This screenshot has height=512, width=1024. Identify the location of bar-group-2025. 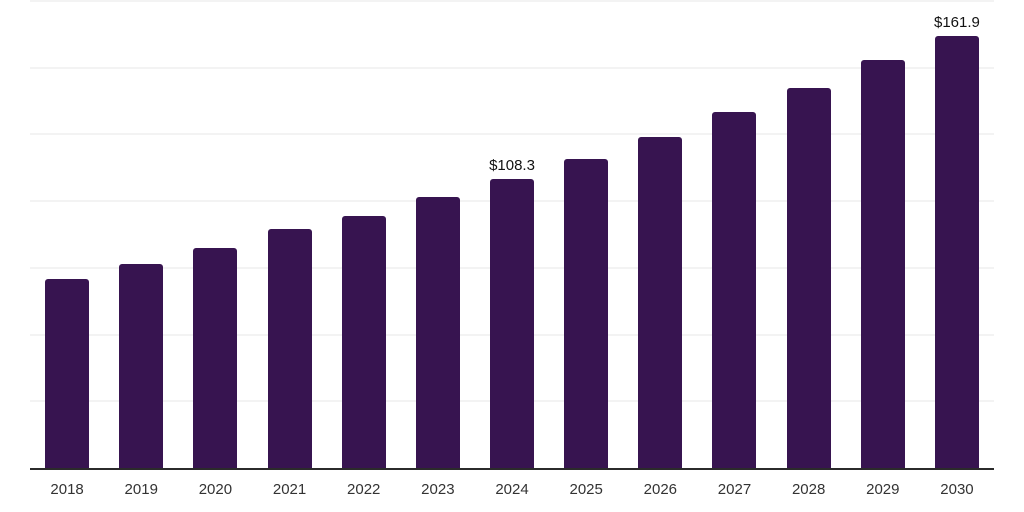
(586, 234).